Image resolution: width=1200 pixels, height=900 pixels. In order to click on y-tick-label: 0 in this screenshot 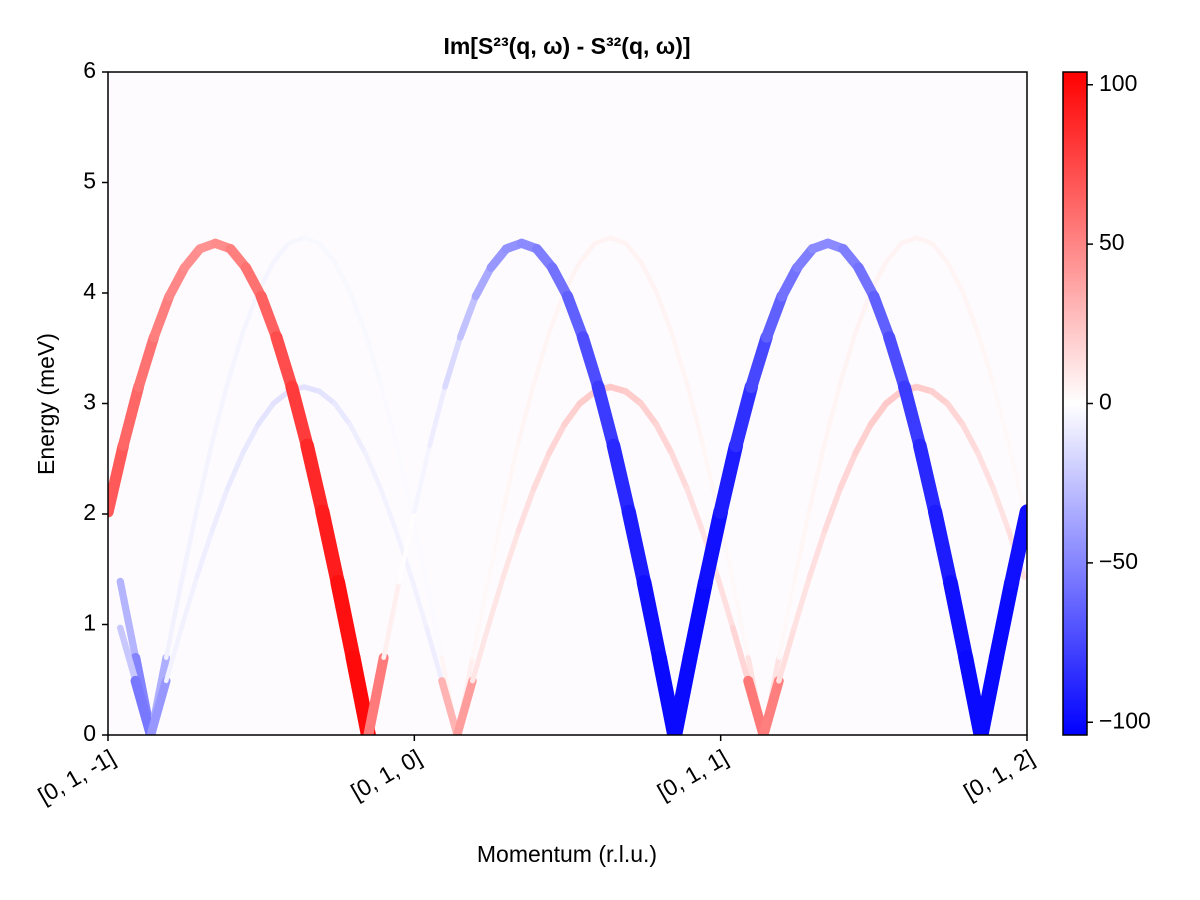, I will do `click(89, 733)`.